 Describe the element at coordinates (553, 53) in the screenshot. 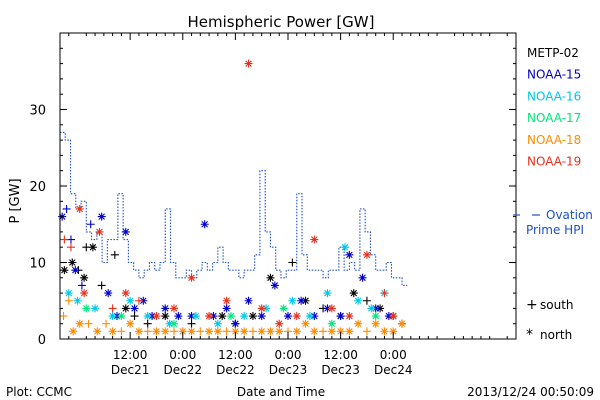

I see `legend-entry-metp-02: METP-02` at that location.